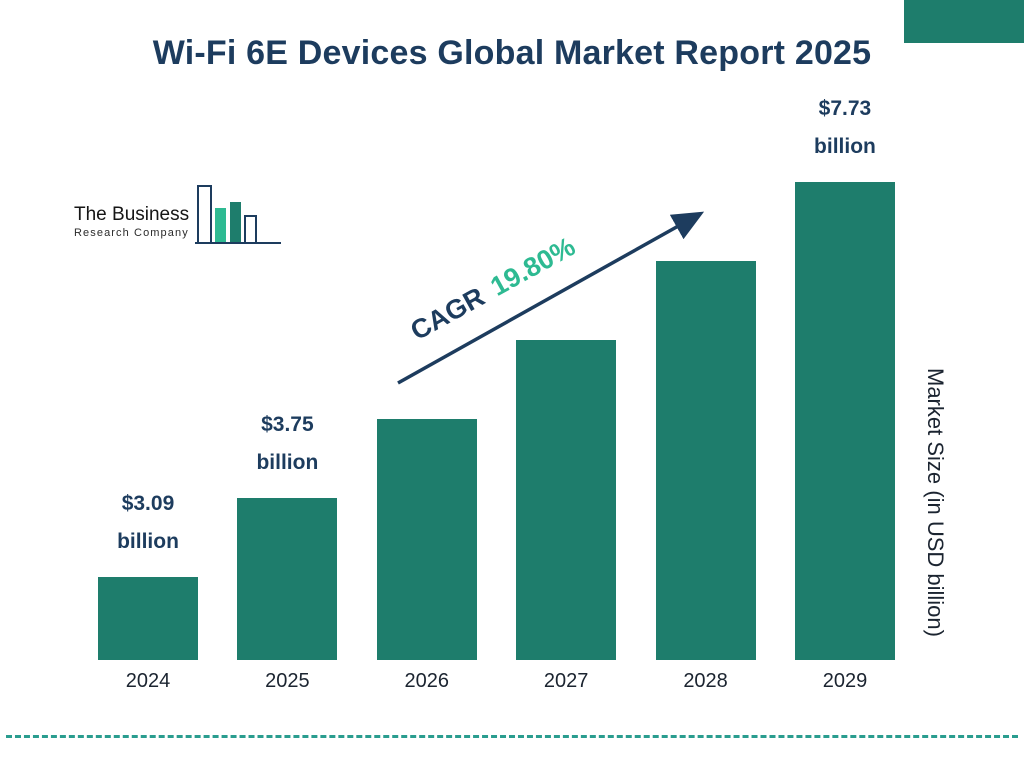 This screenshot has height=768, width=1024. I want to click on bar-value-label: $3.09 billion, so click(148, 523).